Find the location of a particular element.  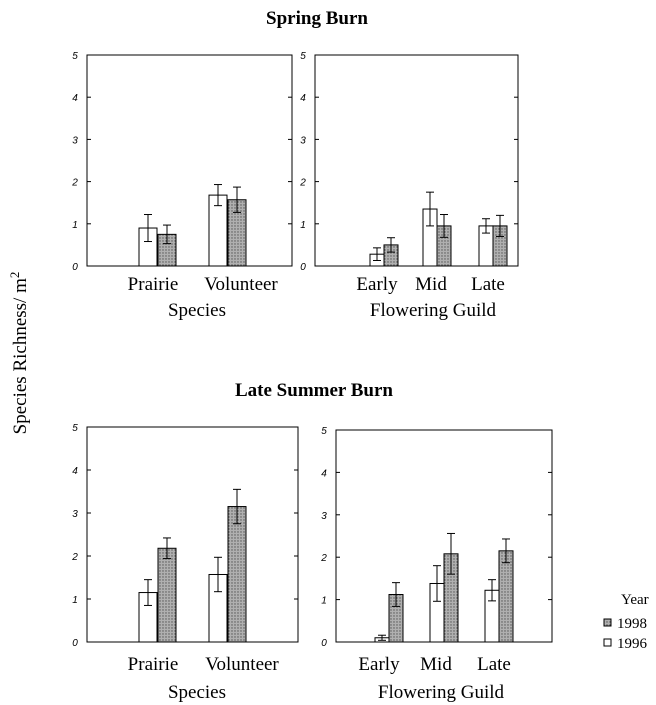

section-title-1: Spring Burn is located at coordinates (317, 18).